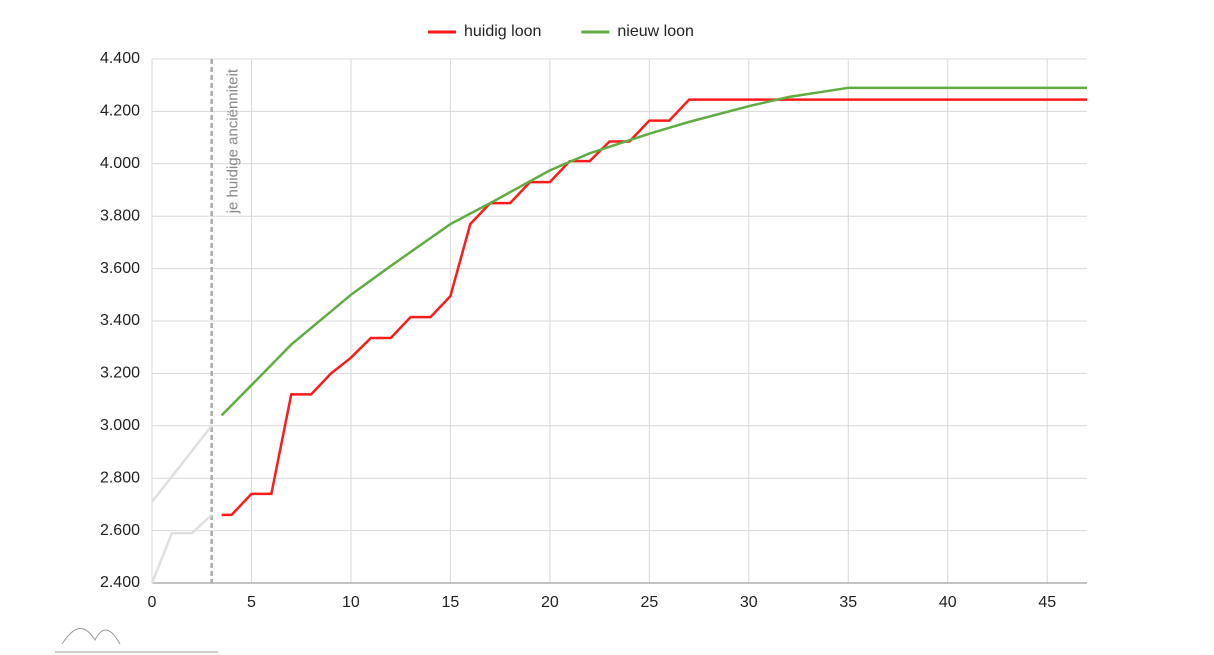 This screenshot has width=1214, height=655. What do you see at coordinates (451, 602) in the screenshot?
I see `x-tick-label: 15` at bounding box center [451, 602].